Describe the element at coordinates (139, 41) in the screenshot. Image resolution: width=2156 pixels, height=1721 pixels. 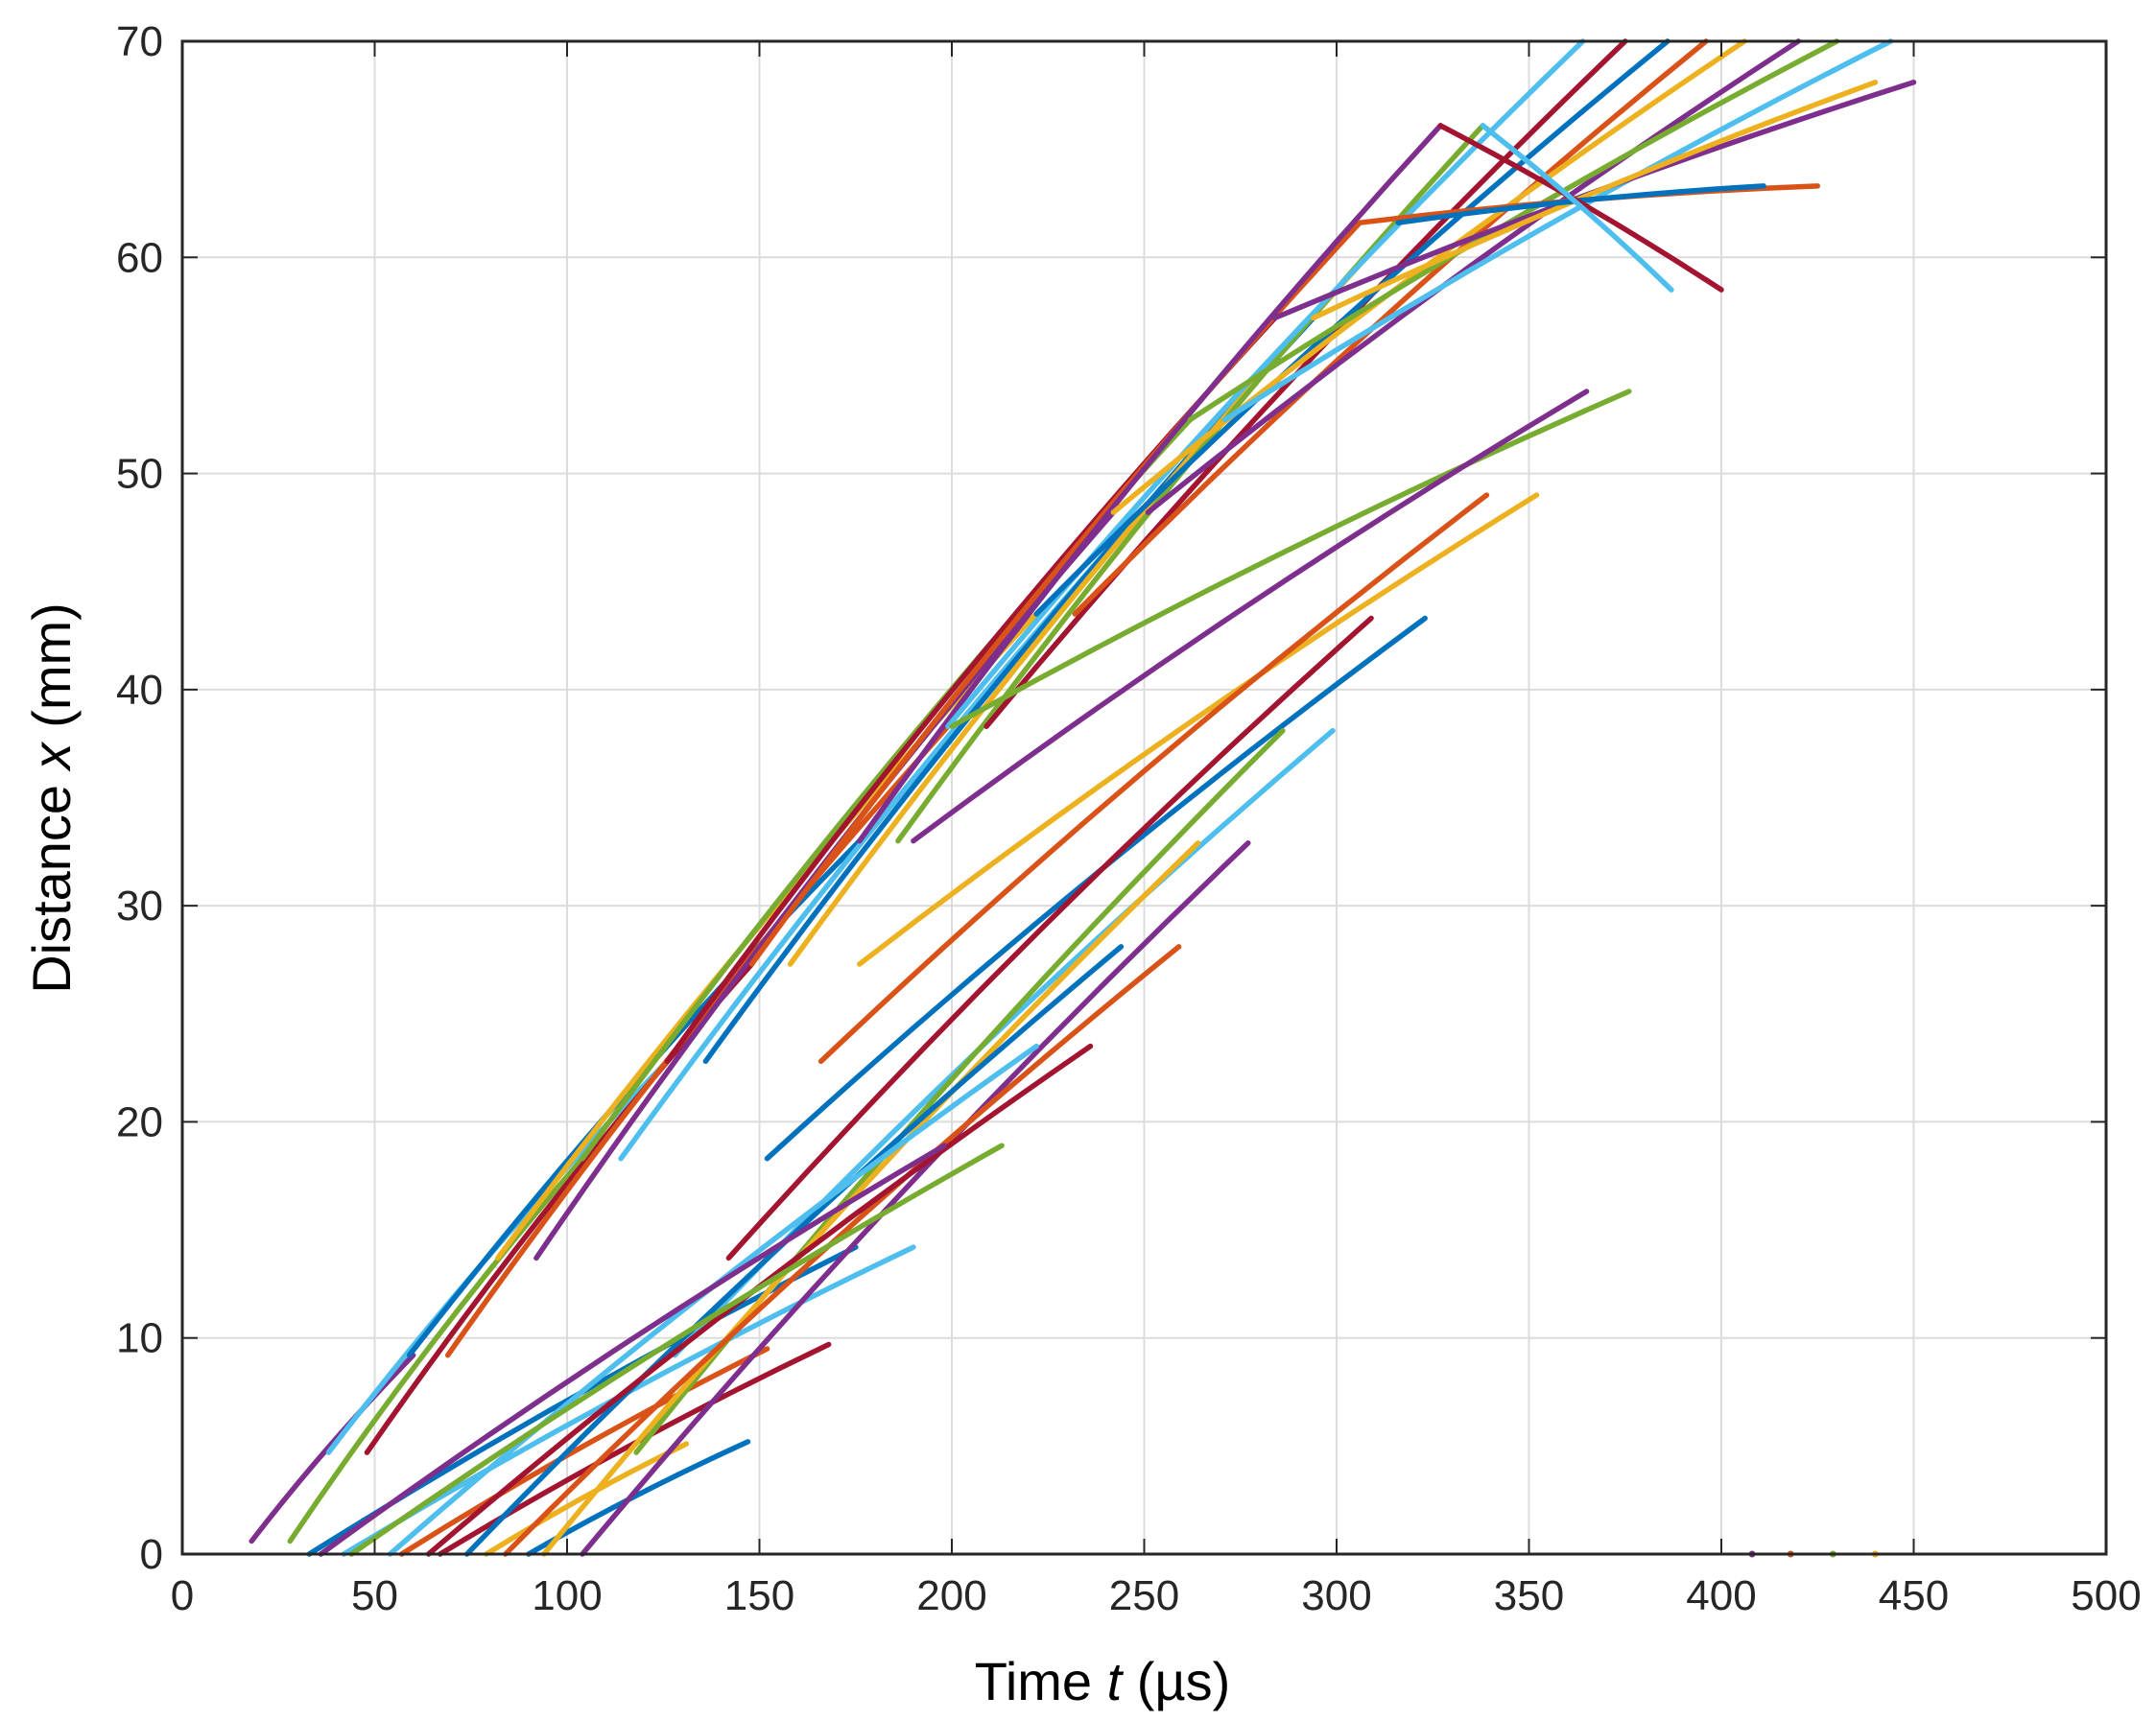
I see `y-tick-label: 70` at that location.